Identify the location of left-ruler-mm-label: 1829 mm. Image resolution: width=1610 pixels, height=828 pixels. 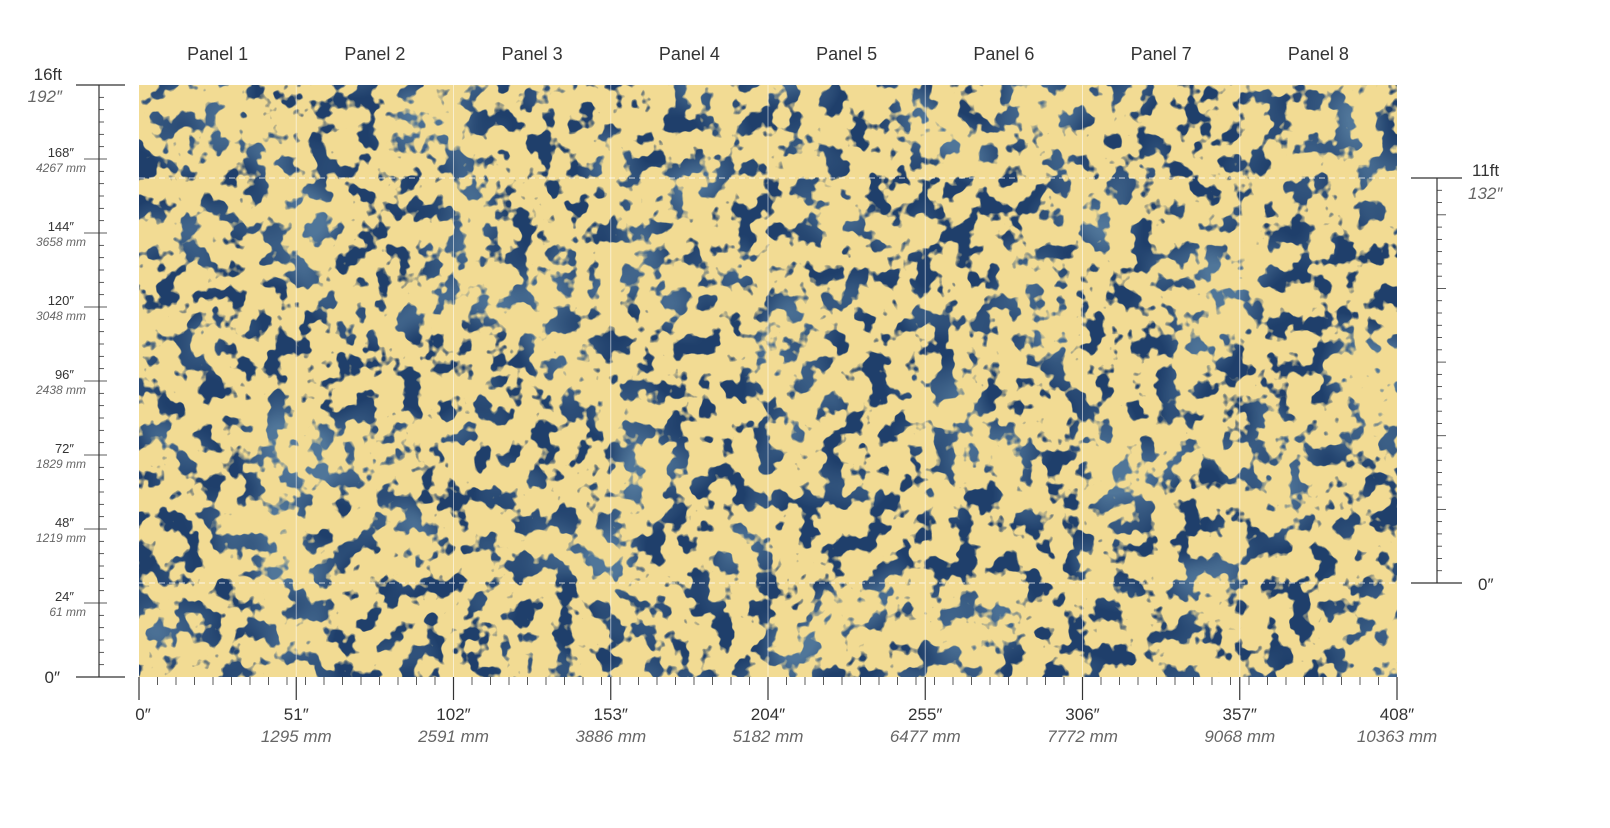
(61, 464).